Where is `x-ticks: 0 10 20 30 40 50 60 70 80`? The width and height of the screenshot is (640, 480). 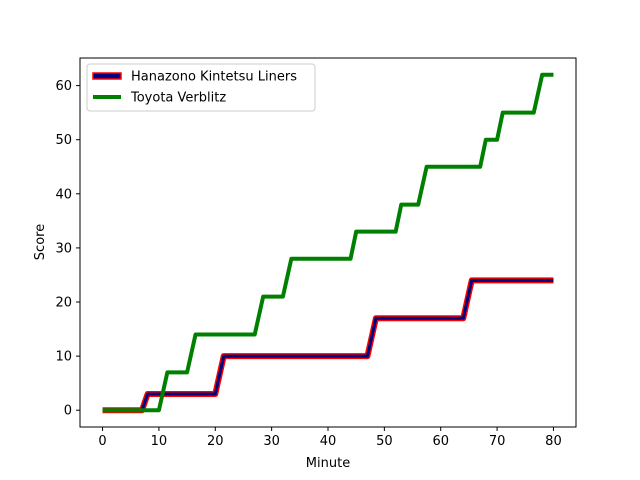 x-ticks: 0 10 20 30 40 50 60 70 80 is located at coordinates (330, 438).